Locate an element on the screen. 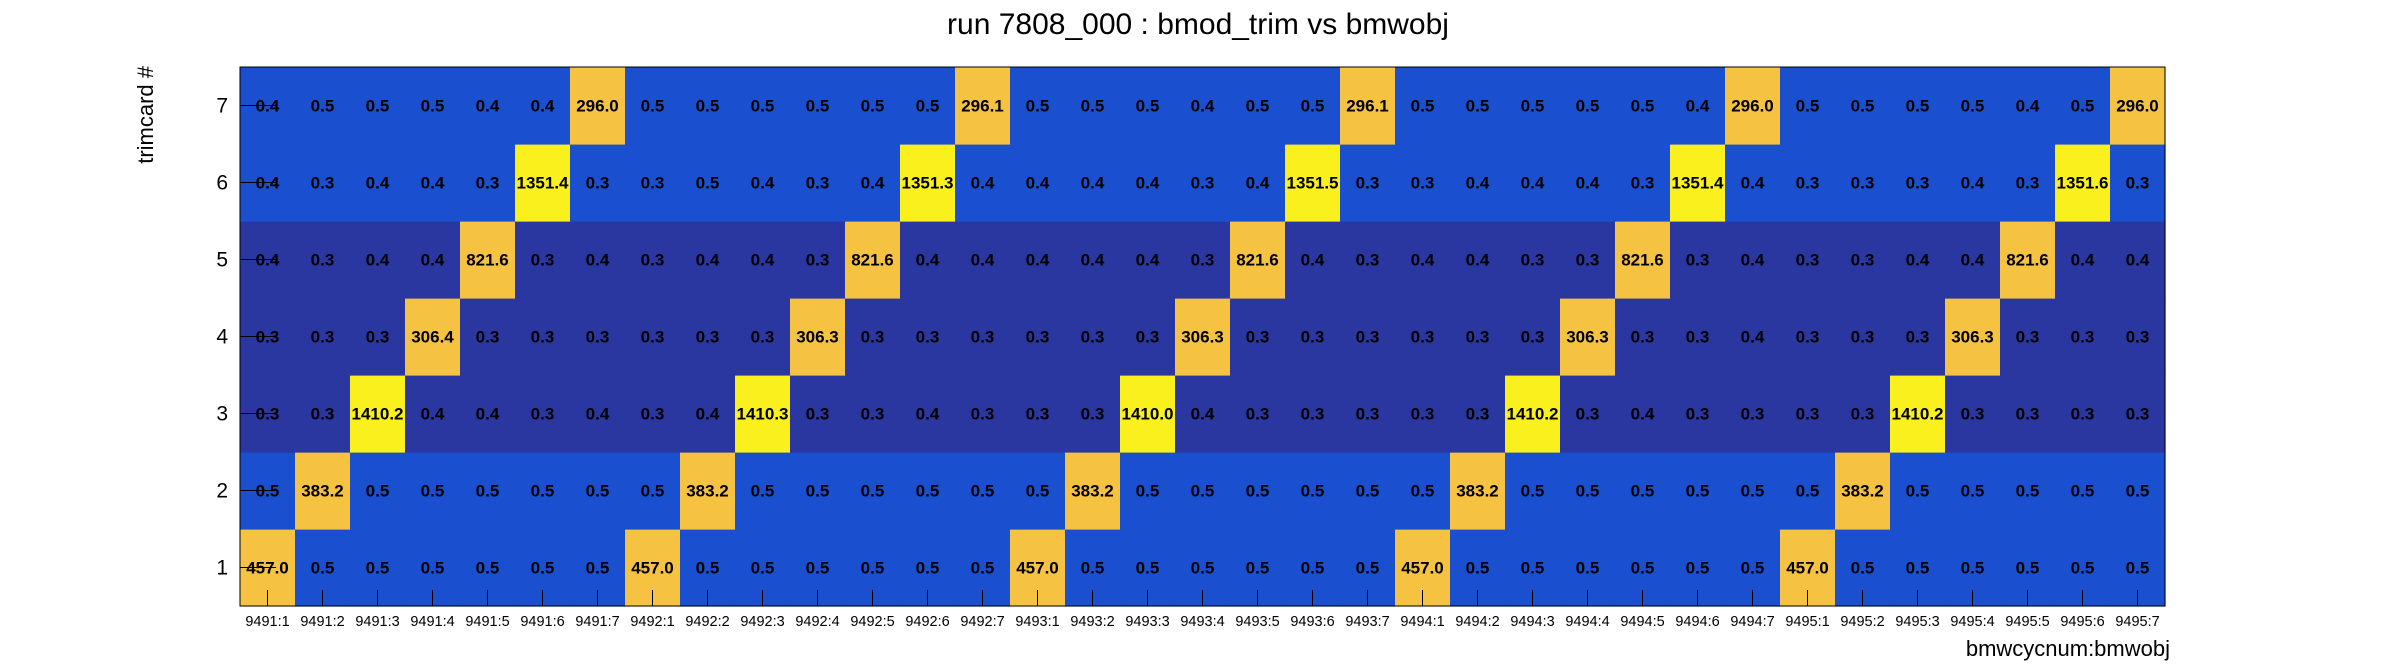 This screenshot has width=2396, height=672. x-tick-label: 9493:3 is located at coordinates (1147, 622).